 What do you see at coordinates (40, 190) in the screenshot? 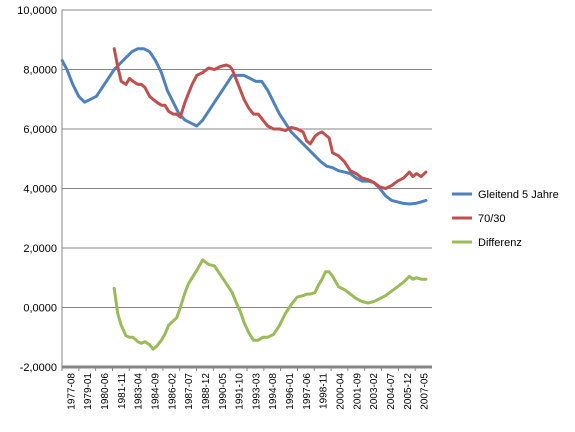
I see `y-tick-label: 4,0000` at bounding box center [40, 190].